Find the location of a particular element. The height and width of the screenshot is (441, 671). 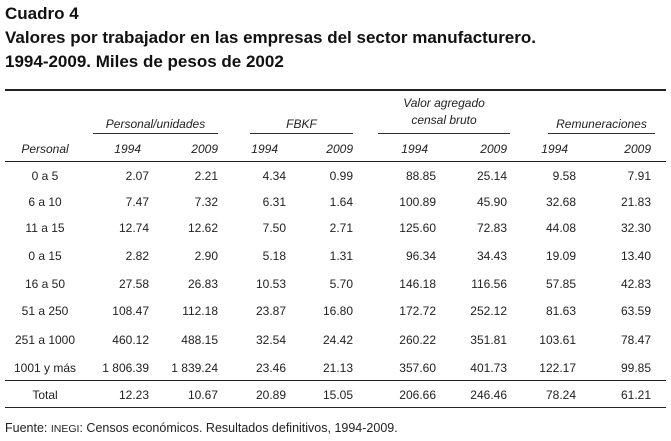

top-rule is located at coordinates (335, 90).